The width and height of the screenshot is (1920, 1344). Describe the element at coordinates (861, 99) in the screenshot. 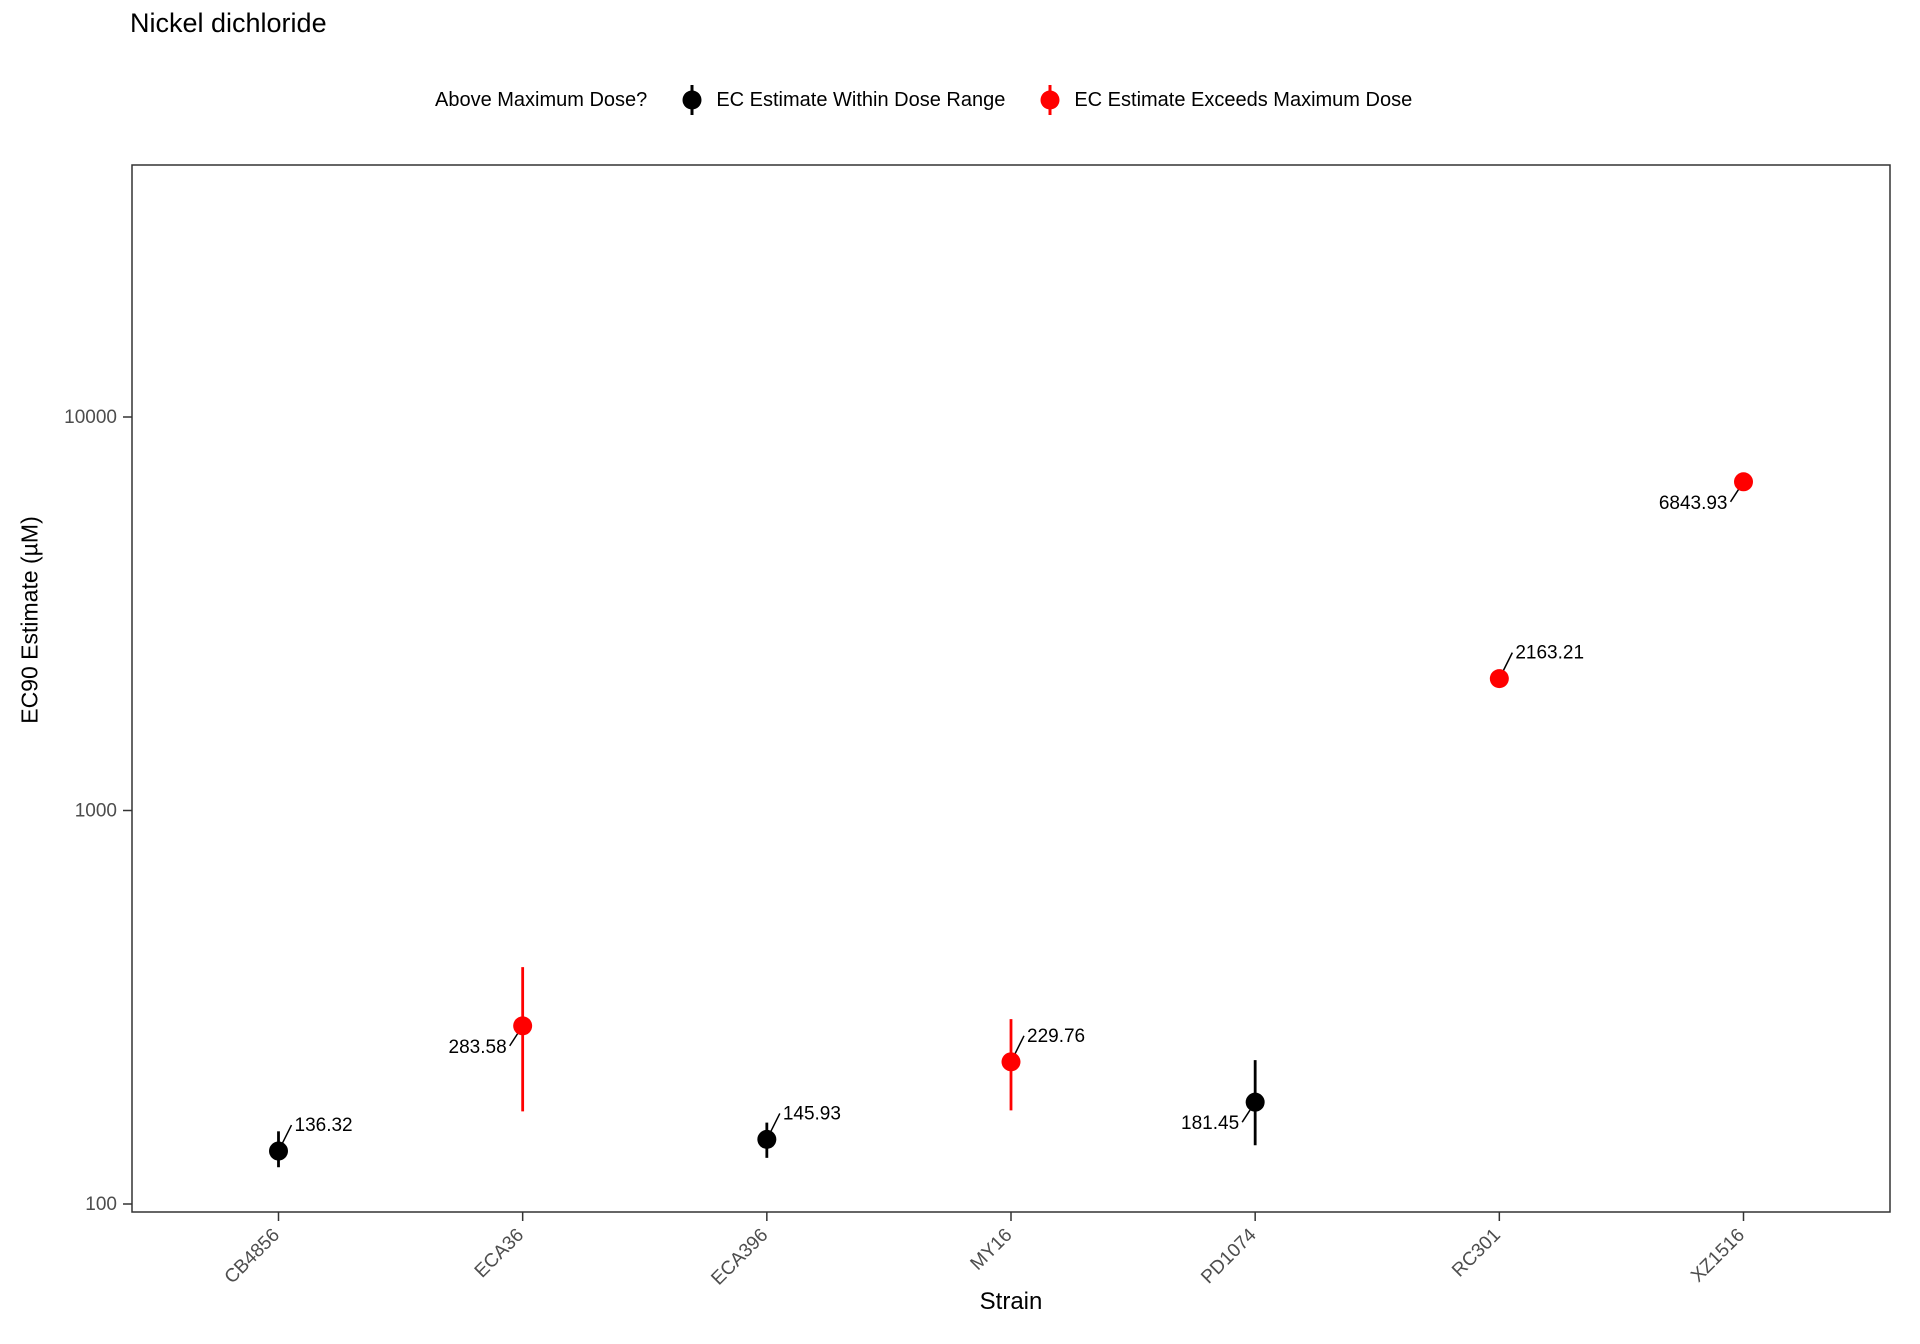

I see `legend-entry-label: EC Estimate Within Dose Range` at that location.